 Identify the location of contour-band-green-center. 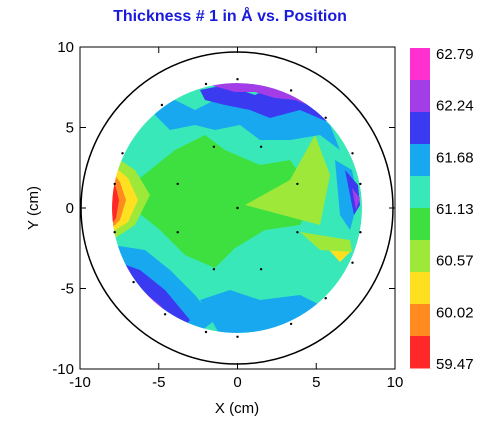
(220, 201).